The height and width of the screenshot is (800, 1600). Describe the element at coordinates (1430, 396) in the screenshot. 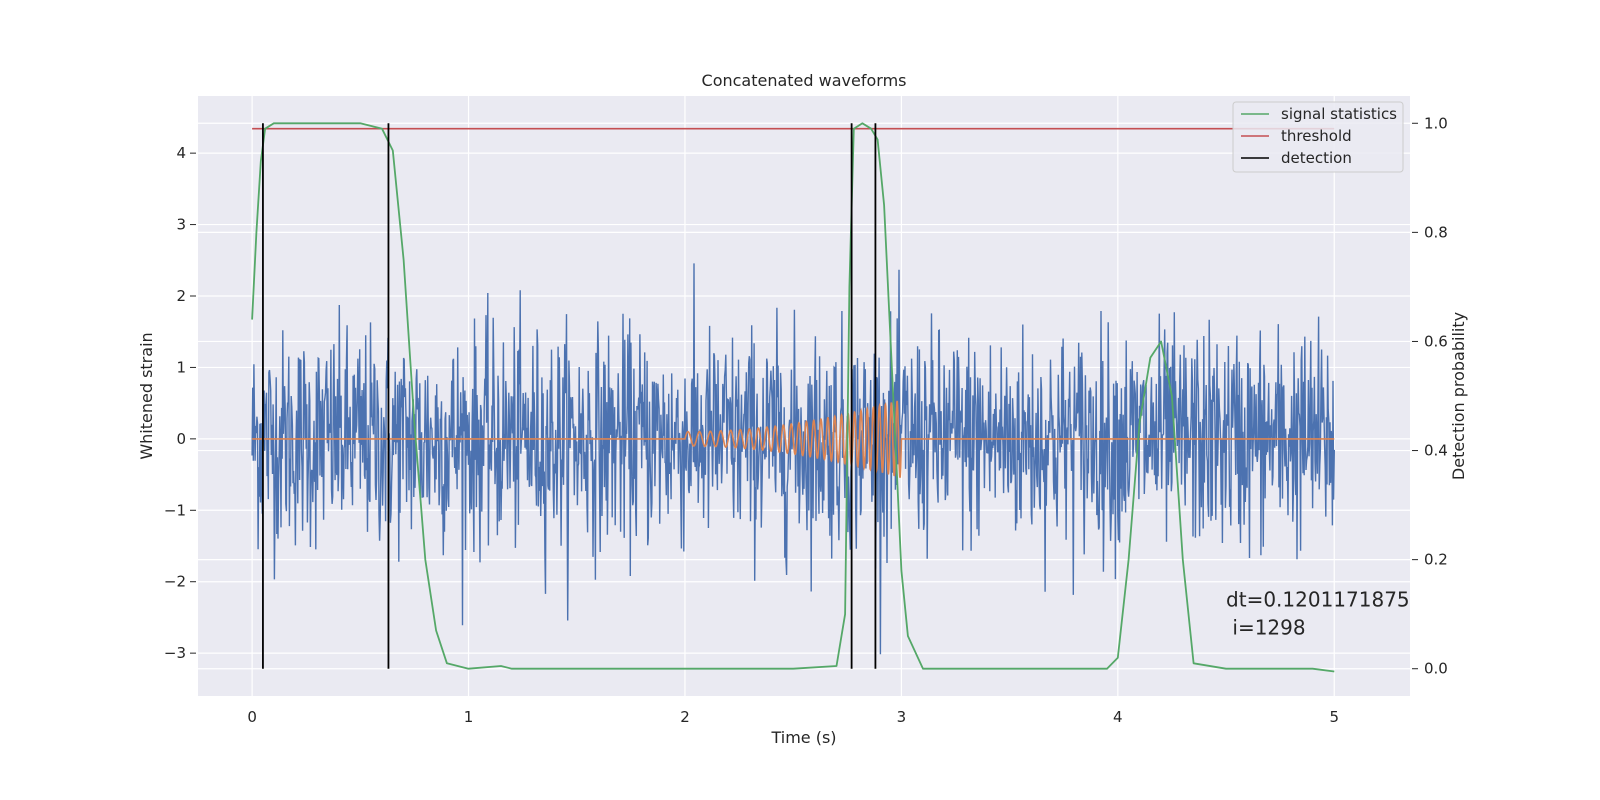

I see `y2-axis-ticks: 0.0 0.2 0.4 0.6 0.8 1.0` at that location.